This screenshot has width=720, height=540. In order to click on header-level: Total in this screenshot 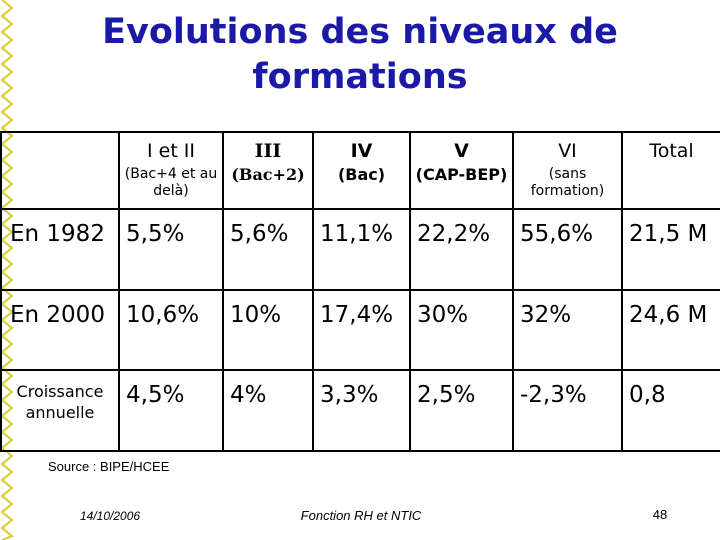, I will do `click(671, 151)`.